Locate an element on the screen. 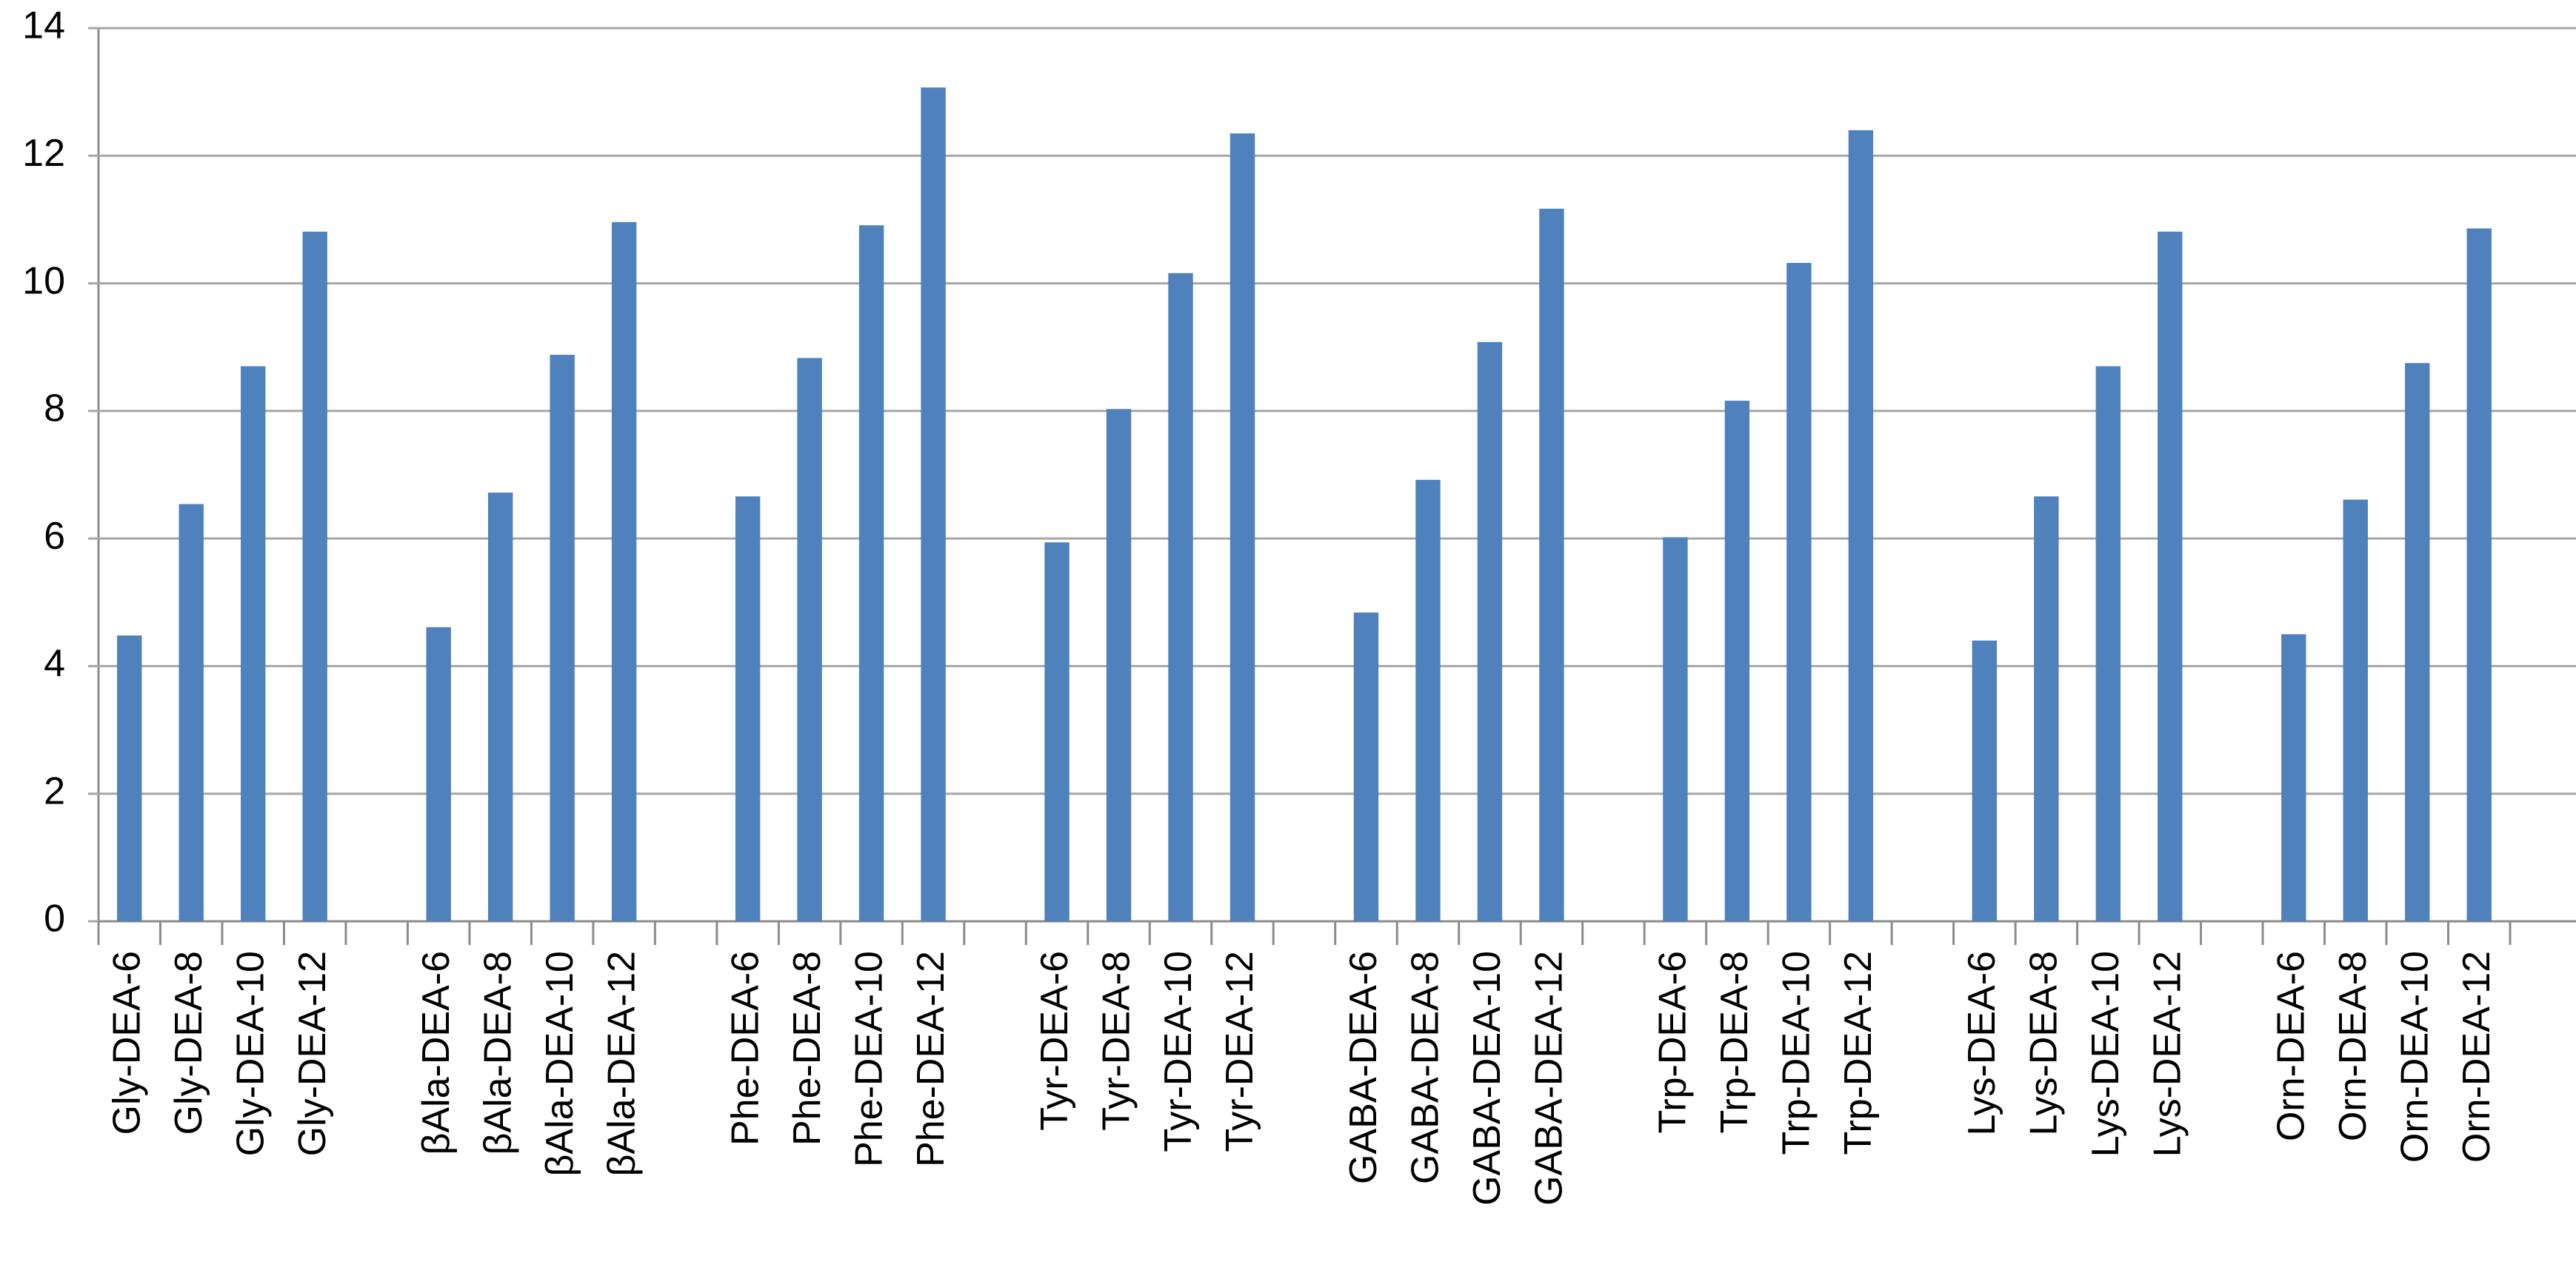  x-tick-label: Trp-DEA-6 is located at coordinates (1673, 1042).